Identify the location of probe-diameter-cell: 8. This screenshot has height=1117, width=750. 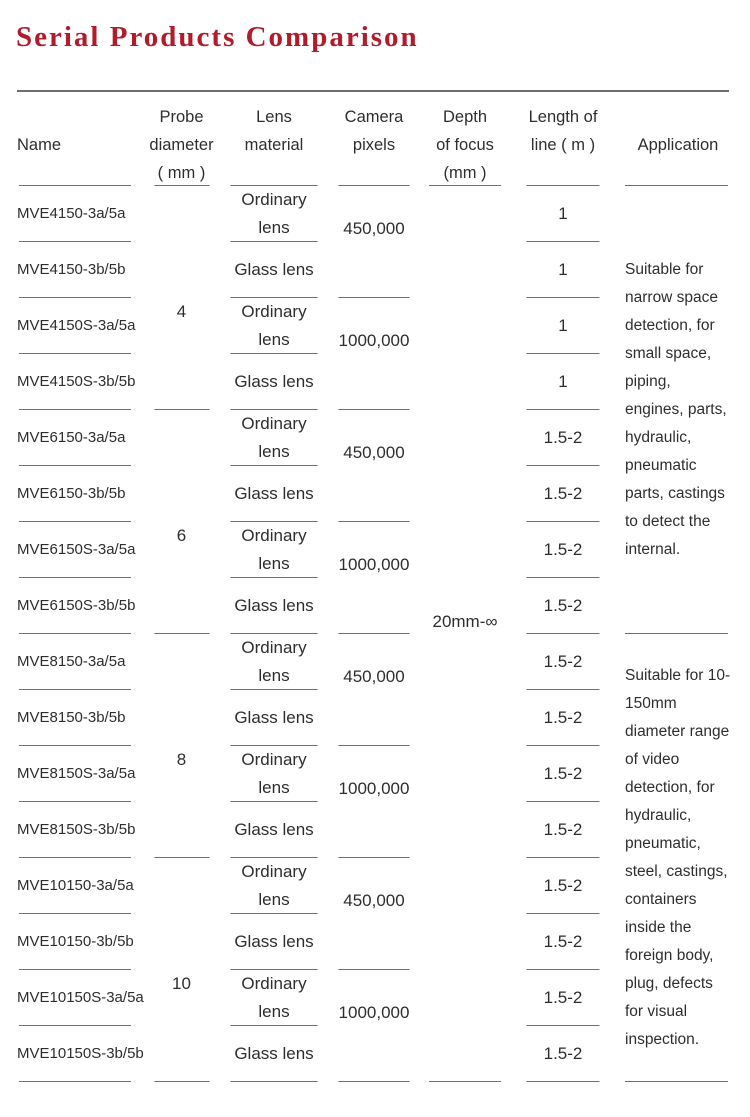
(181, 746).